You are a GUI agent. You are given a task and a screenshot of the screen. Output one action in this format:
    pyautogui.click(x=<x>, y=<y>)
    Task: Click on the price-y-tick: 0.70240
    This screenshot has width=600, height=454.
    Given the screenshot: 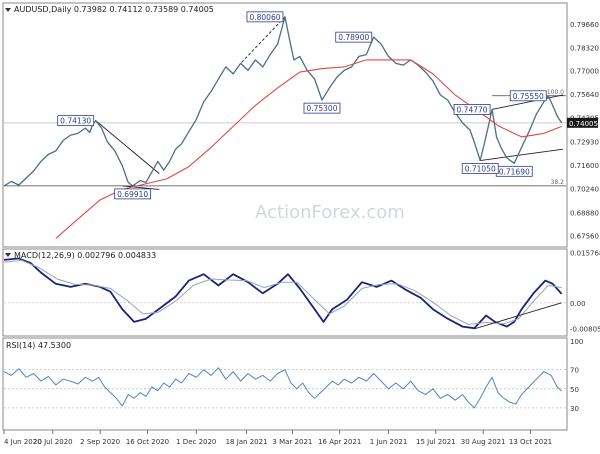 What is the action you would take?
    pyautogui.click(x=584, y=190)
    